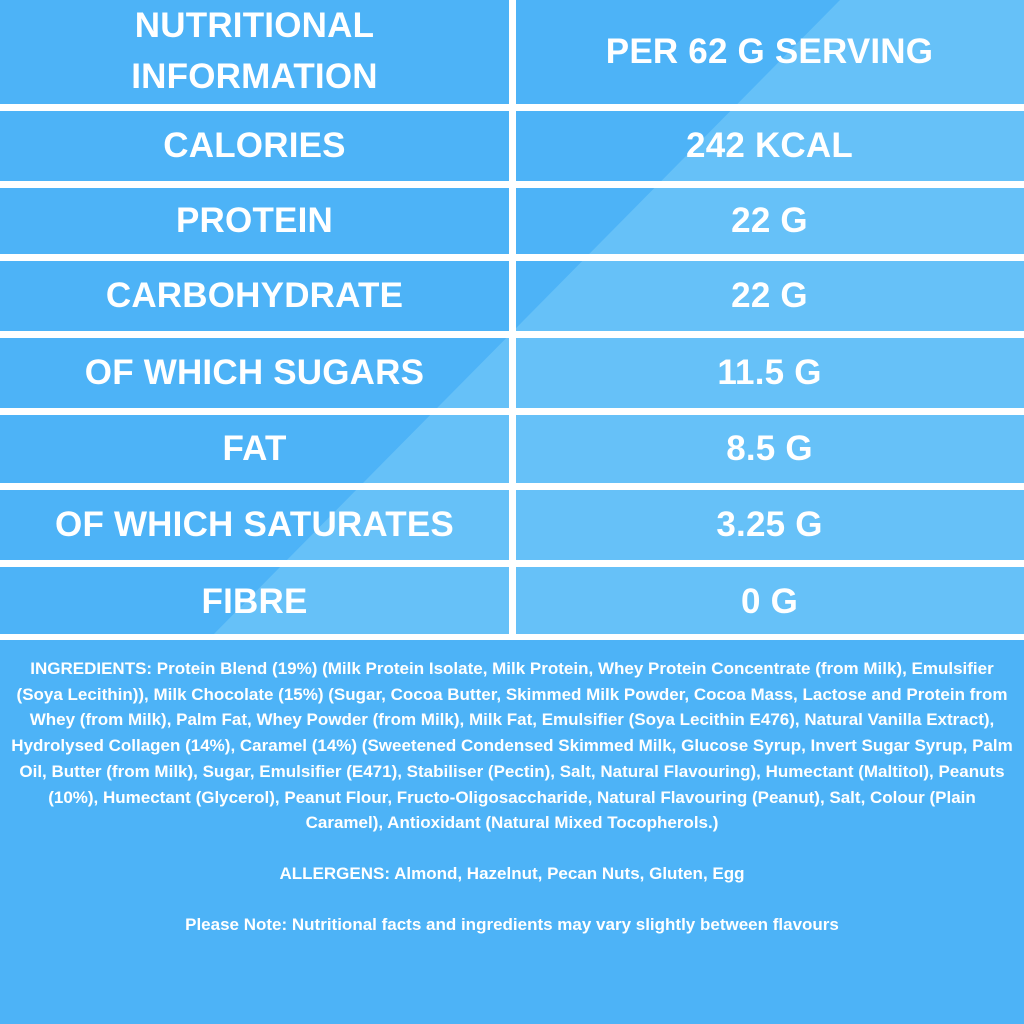 This screenshot has width=1024, height=1024. I want to click on table-row-saturates: OF WHICH SATURATES 3.25 G, so click(512, 525).